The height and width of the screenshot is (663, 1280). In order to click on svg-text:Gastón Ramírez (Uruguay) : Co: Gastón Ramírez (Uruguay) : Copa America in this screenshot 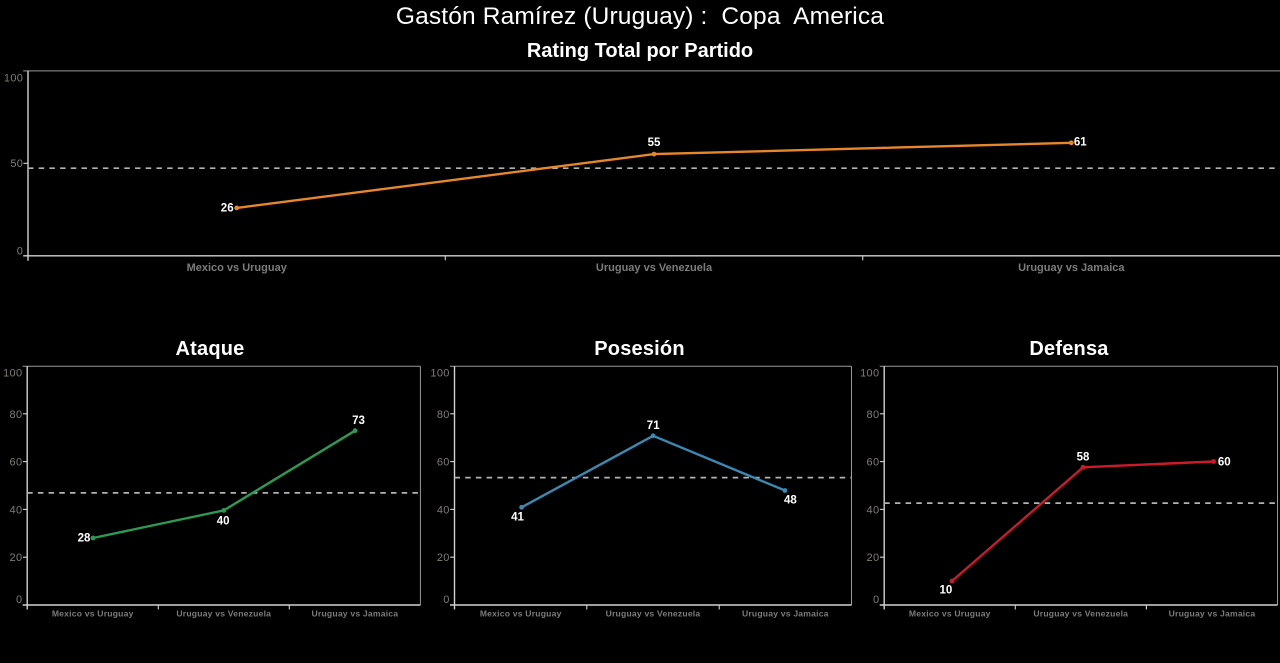, I will do `click(640, 16)`.